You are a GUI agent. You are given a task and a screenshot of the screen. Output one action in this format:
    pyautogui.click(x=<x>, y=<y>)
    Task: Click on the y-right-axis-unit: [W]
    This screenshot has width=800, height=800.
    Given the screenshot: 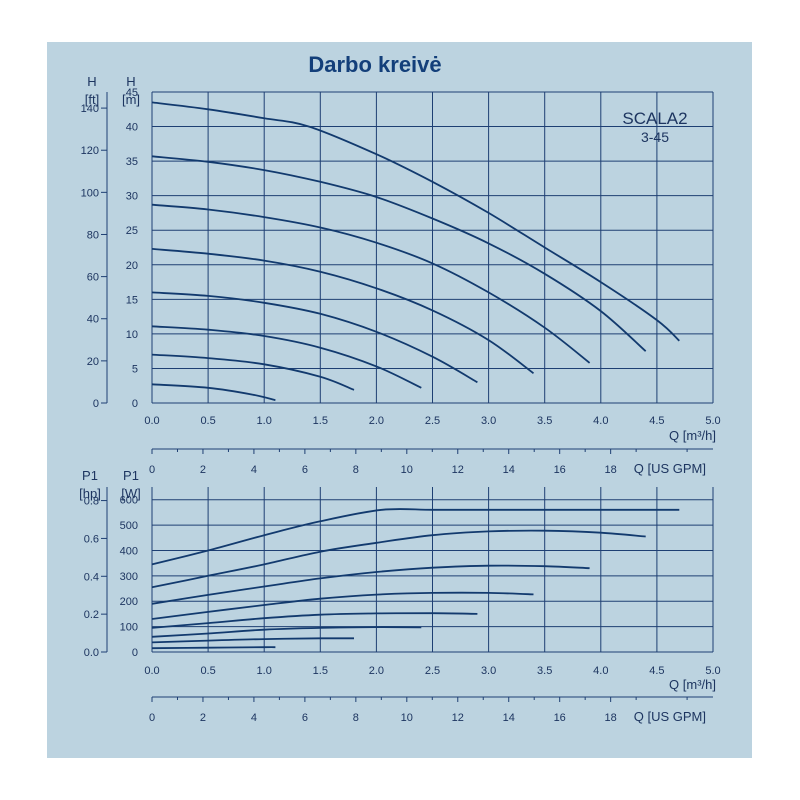 What is the action you would take?
    pyautogui.click(x=131, y=493)
    